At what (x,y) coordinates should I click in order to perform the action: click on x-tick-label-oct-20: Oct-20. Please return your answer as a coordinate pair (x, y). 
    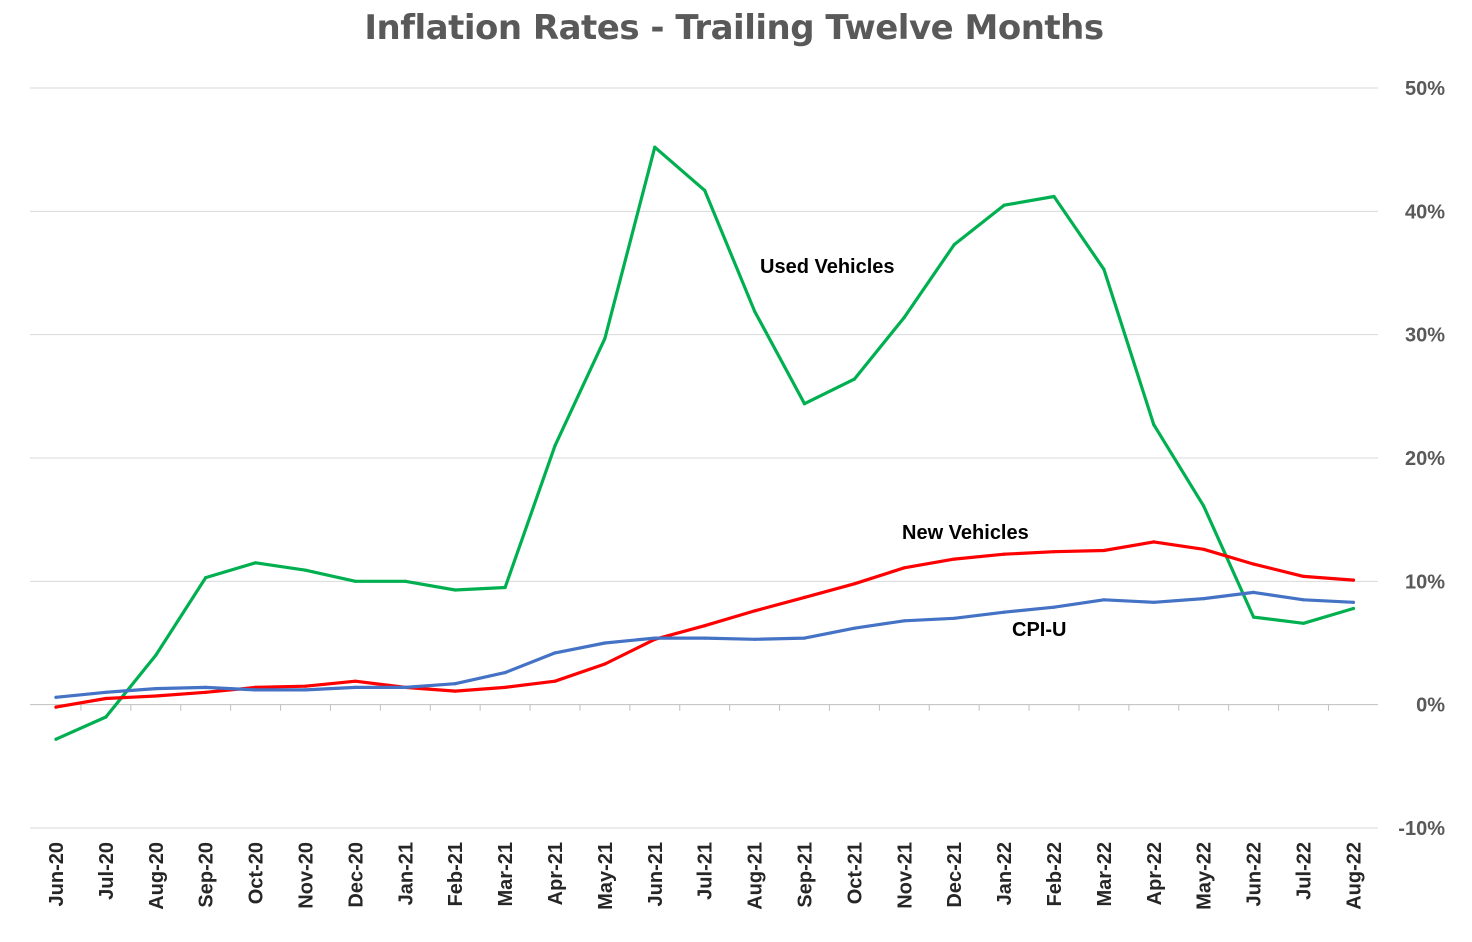
    Looking at the image, I should click on (257, 873).